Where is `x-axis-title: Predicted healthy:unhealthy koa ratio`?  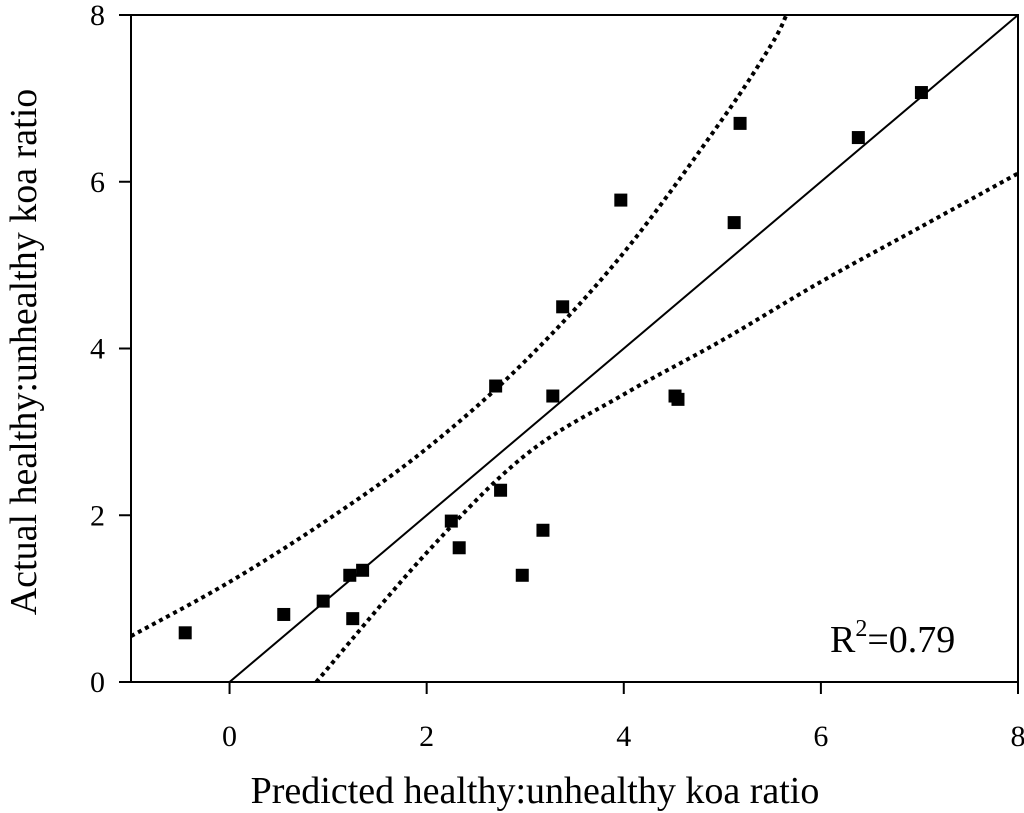
x-axis-title: Predicted healthy:unhealthy koa ratio is located at coordinates (535, 791).